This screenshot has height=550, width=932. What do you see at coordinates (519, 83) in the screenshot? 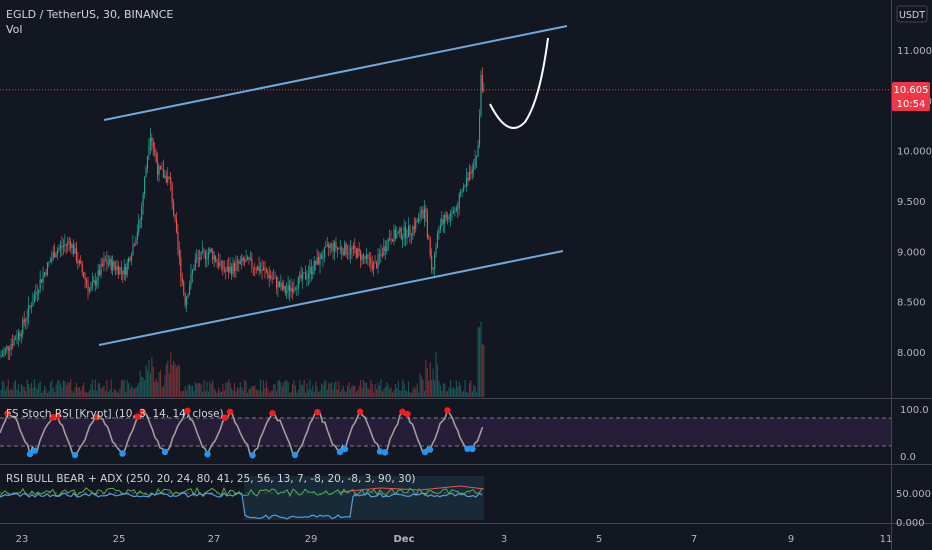
I see `projection-curve` at bounding box center [519, 83].